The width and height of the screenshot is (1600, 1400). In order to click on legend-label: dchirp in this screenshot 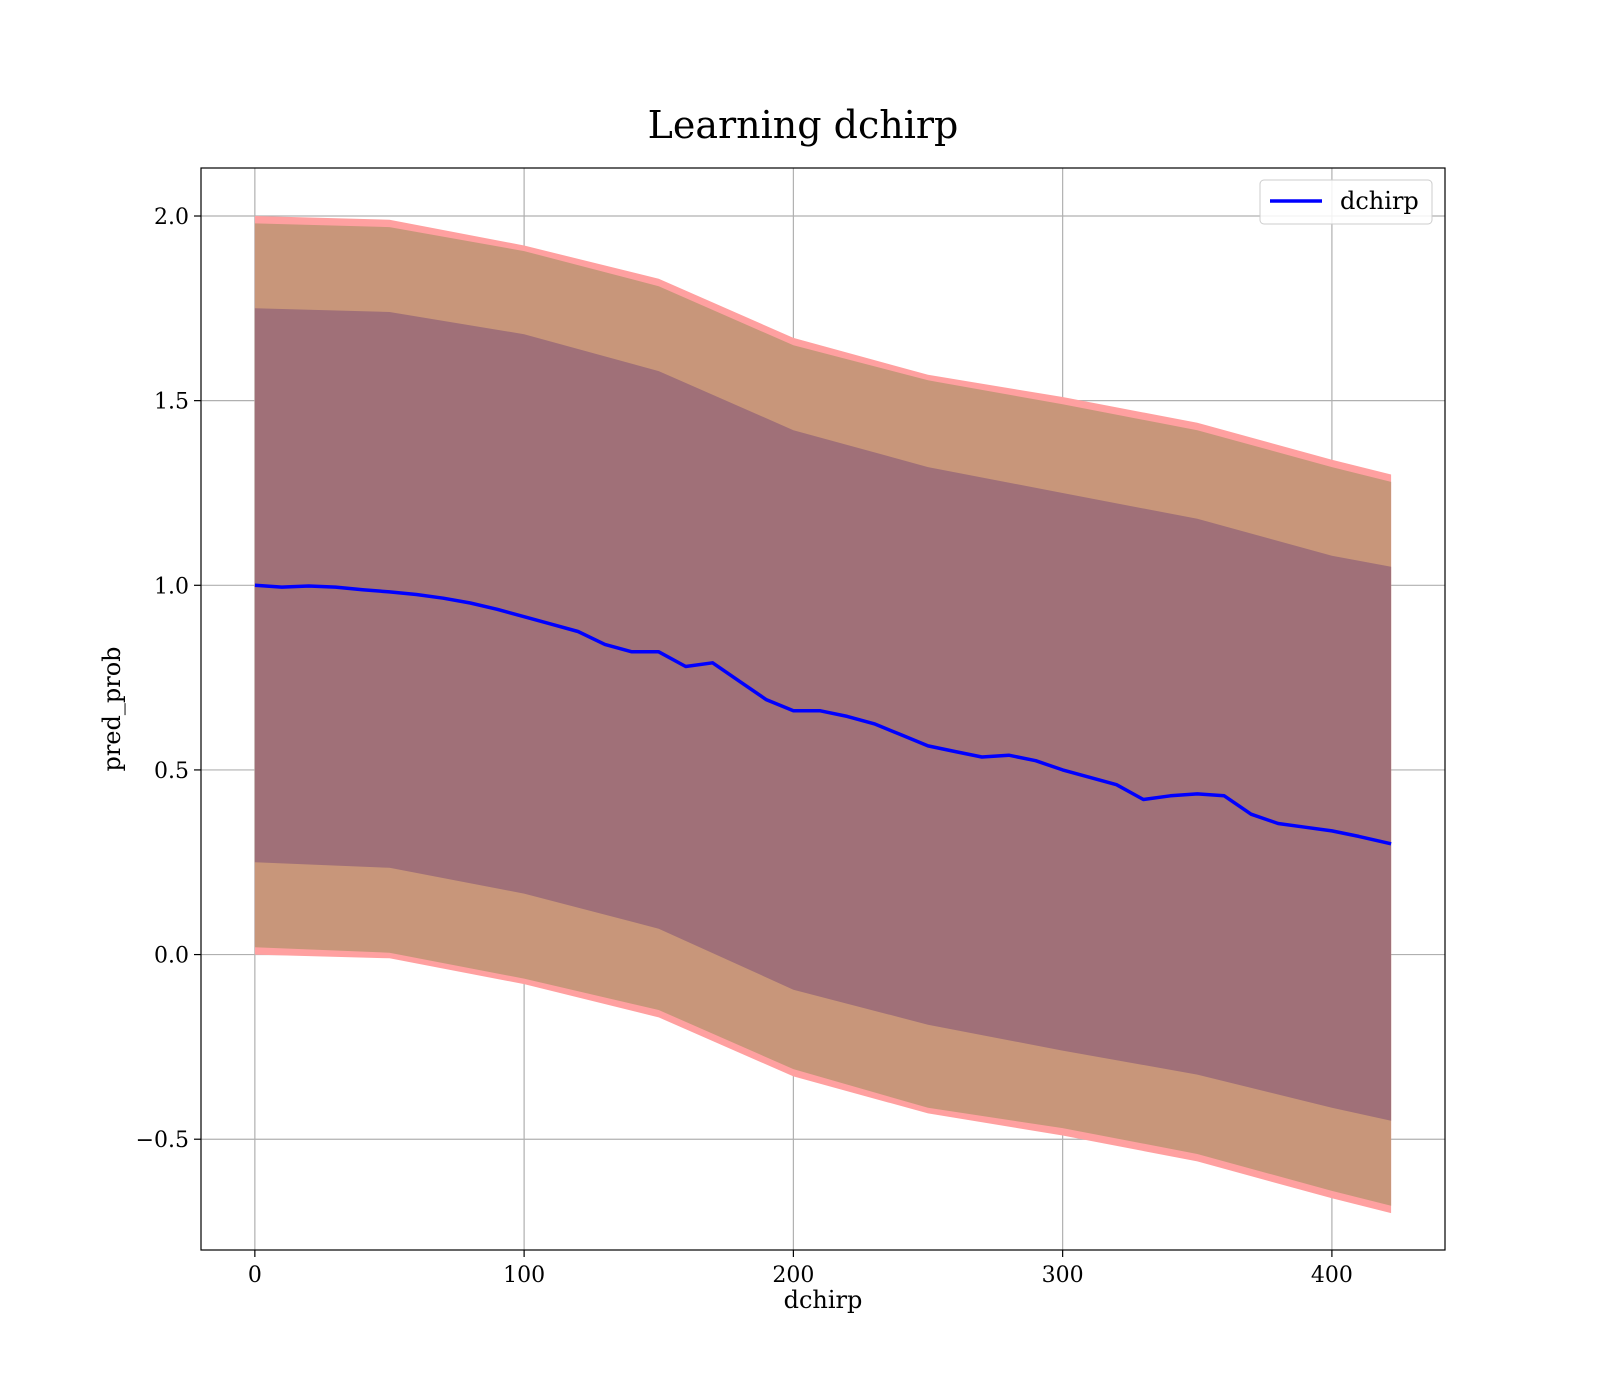, I will do `click(1379, 201)`.